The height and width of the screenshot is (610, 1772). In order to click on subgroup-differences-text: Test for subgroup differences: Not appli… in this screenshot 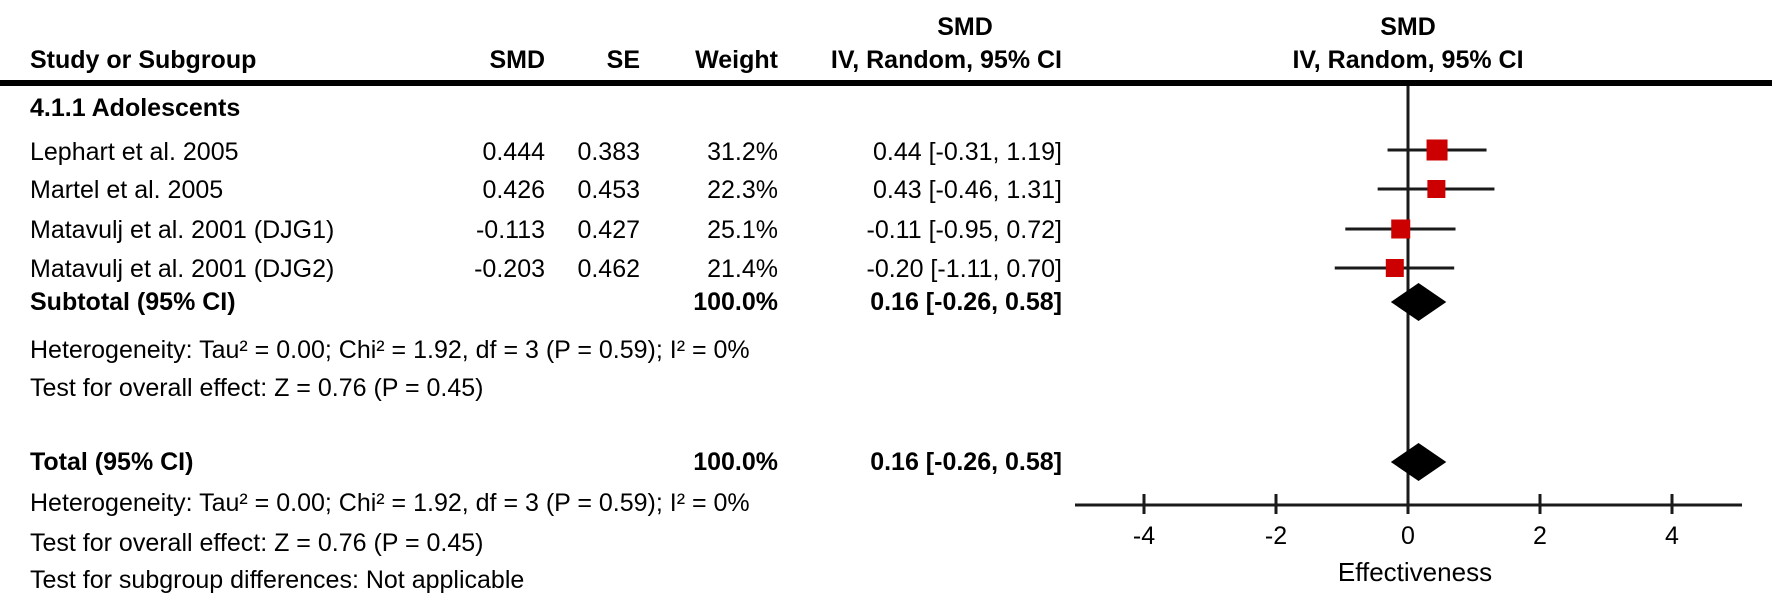, I will do `click(277, 580)`.